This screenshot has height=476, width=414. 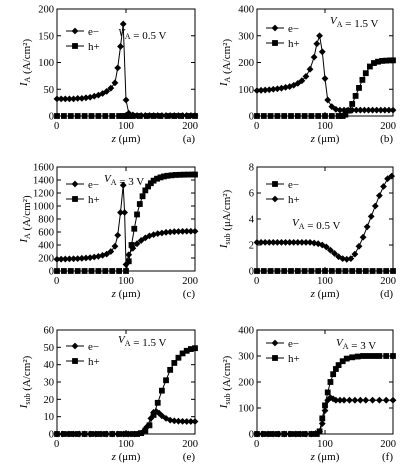 What do you see at coordinates (49, 383) in the screenshot?
I see `y-tick-label: 30` at bounding box center [49, 383].